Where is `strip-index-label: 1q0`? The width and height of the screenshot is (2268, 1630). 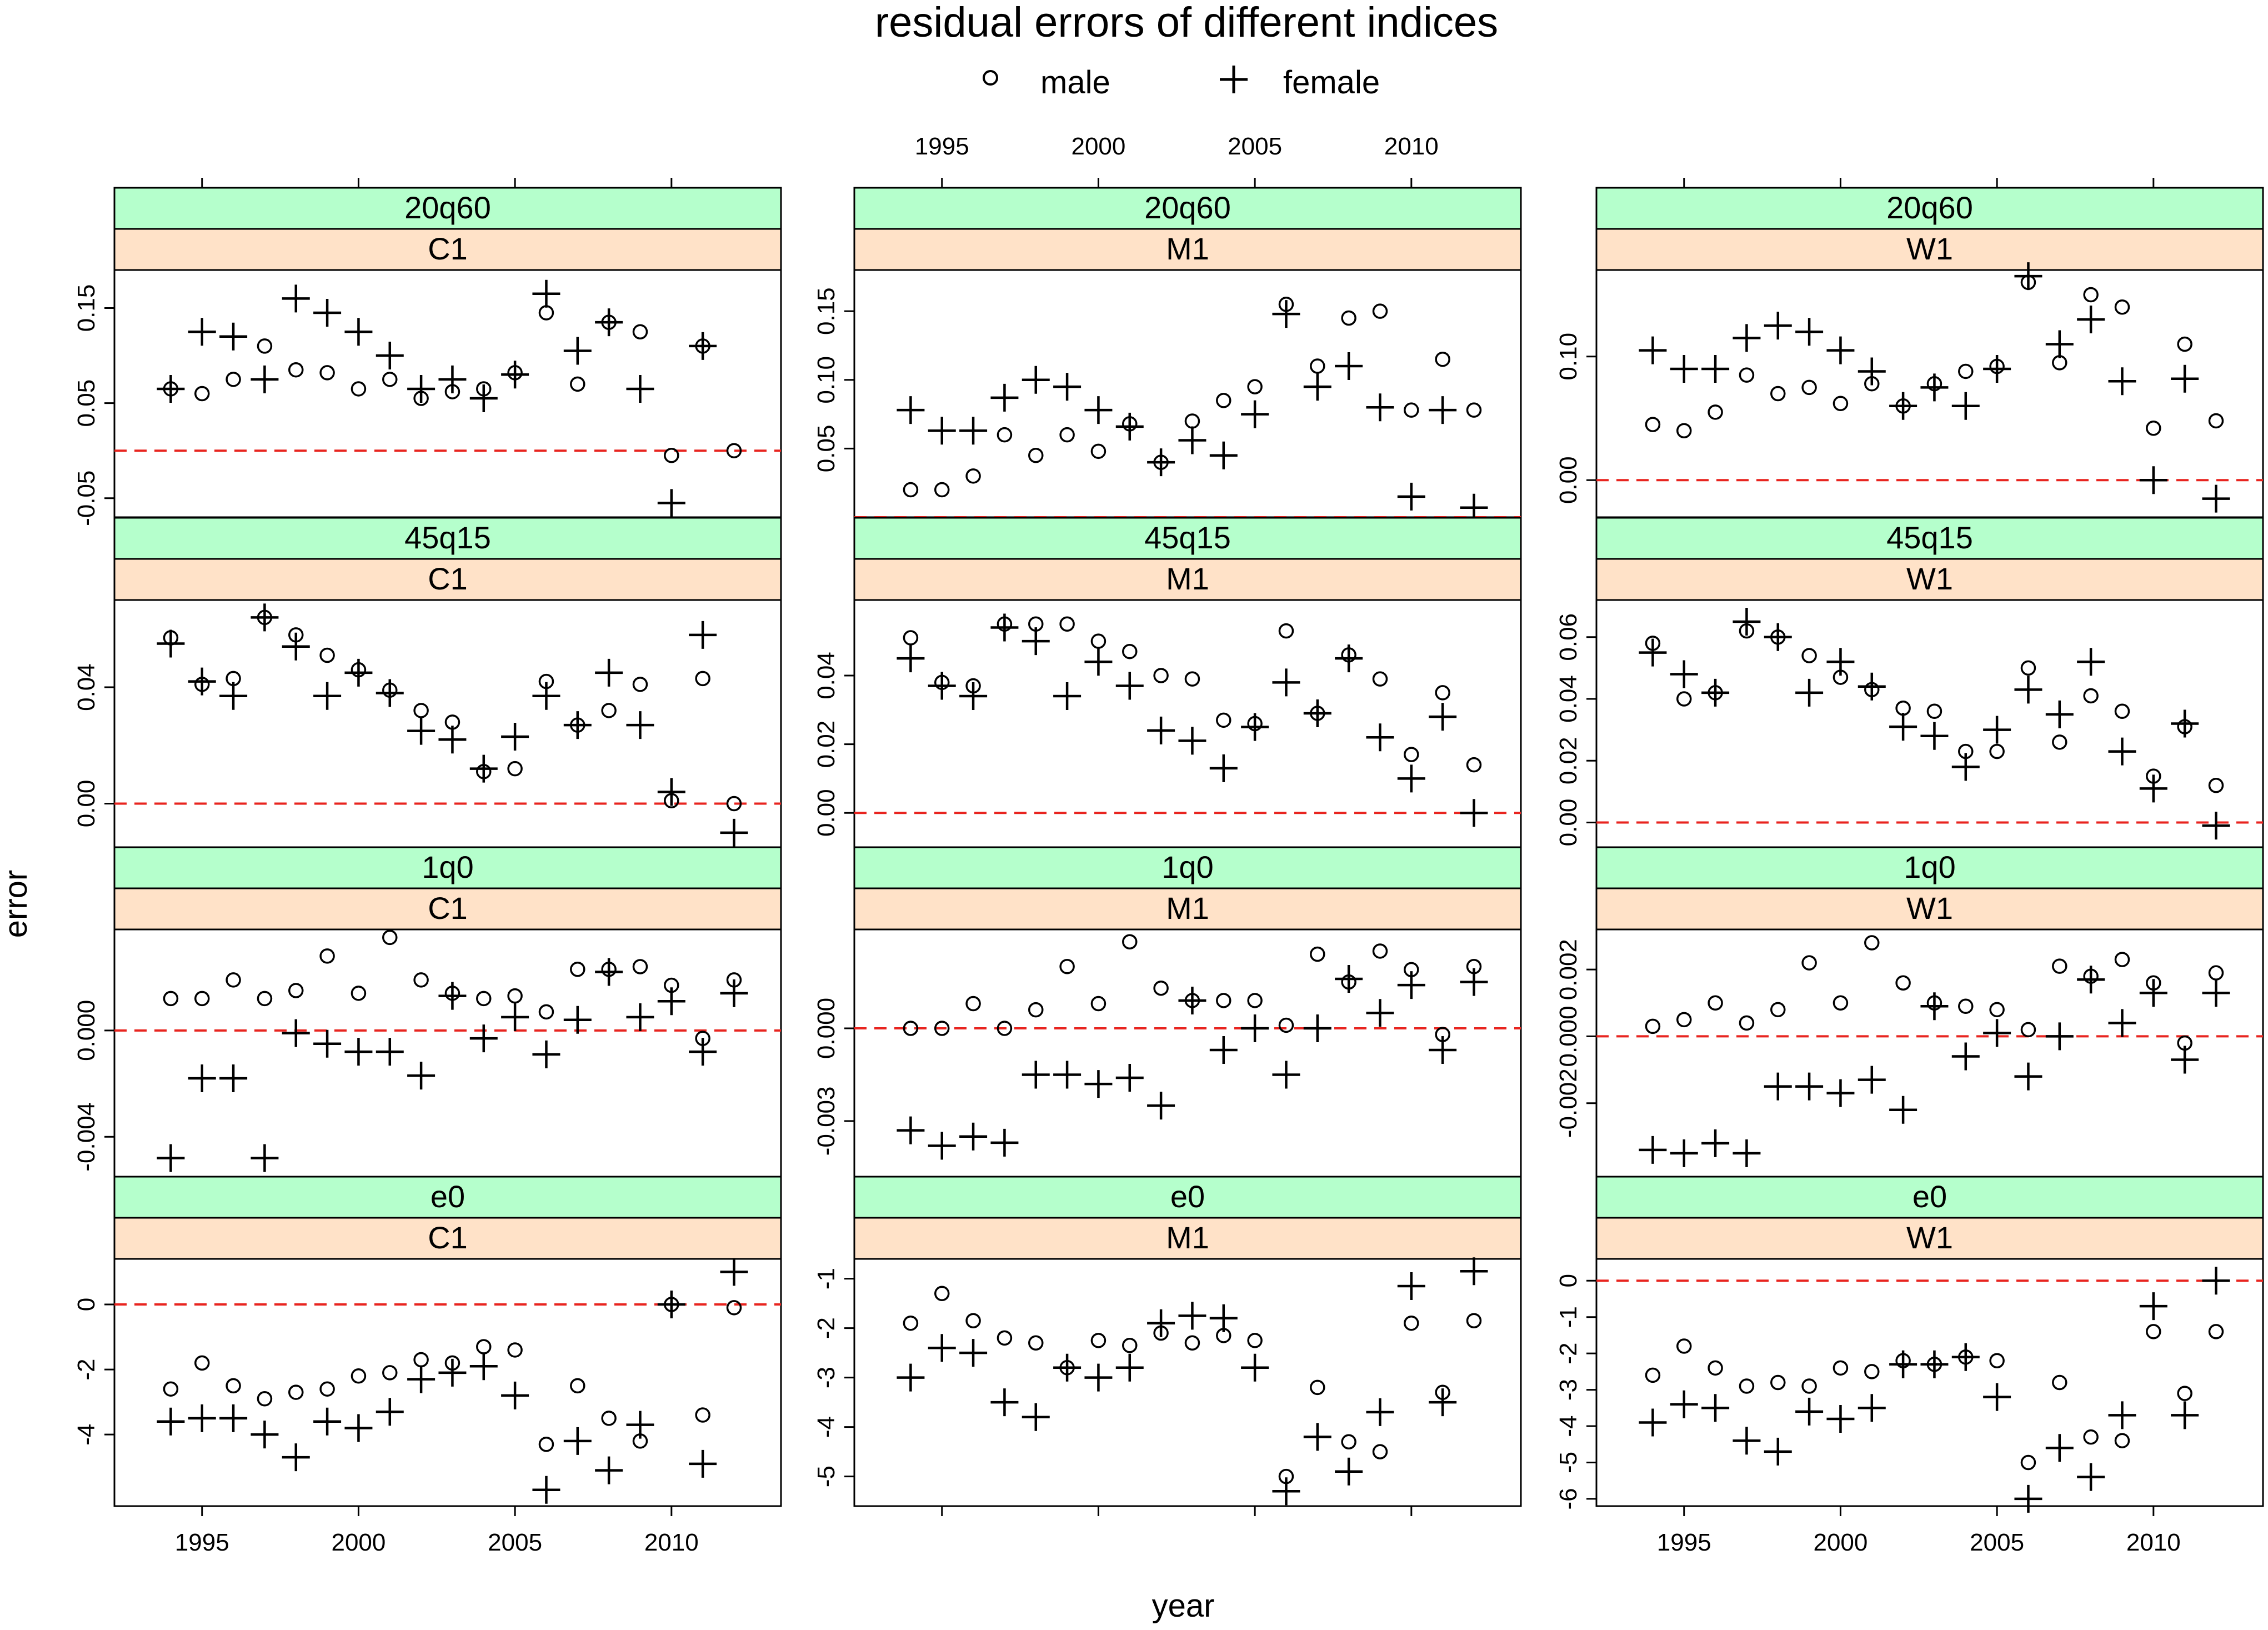 strip-index-label: 1q0 is located at coordinates (447, 867).